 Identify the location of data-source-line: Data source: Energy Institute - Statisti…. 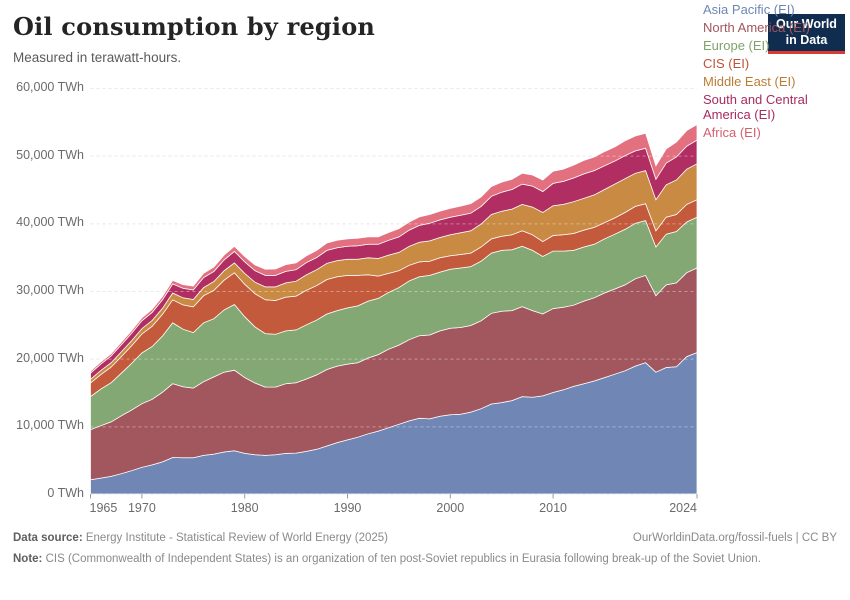
(200, 538).